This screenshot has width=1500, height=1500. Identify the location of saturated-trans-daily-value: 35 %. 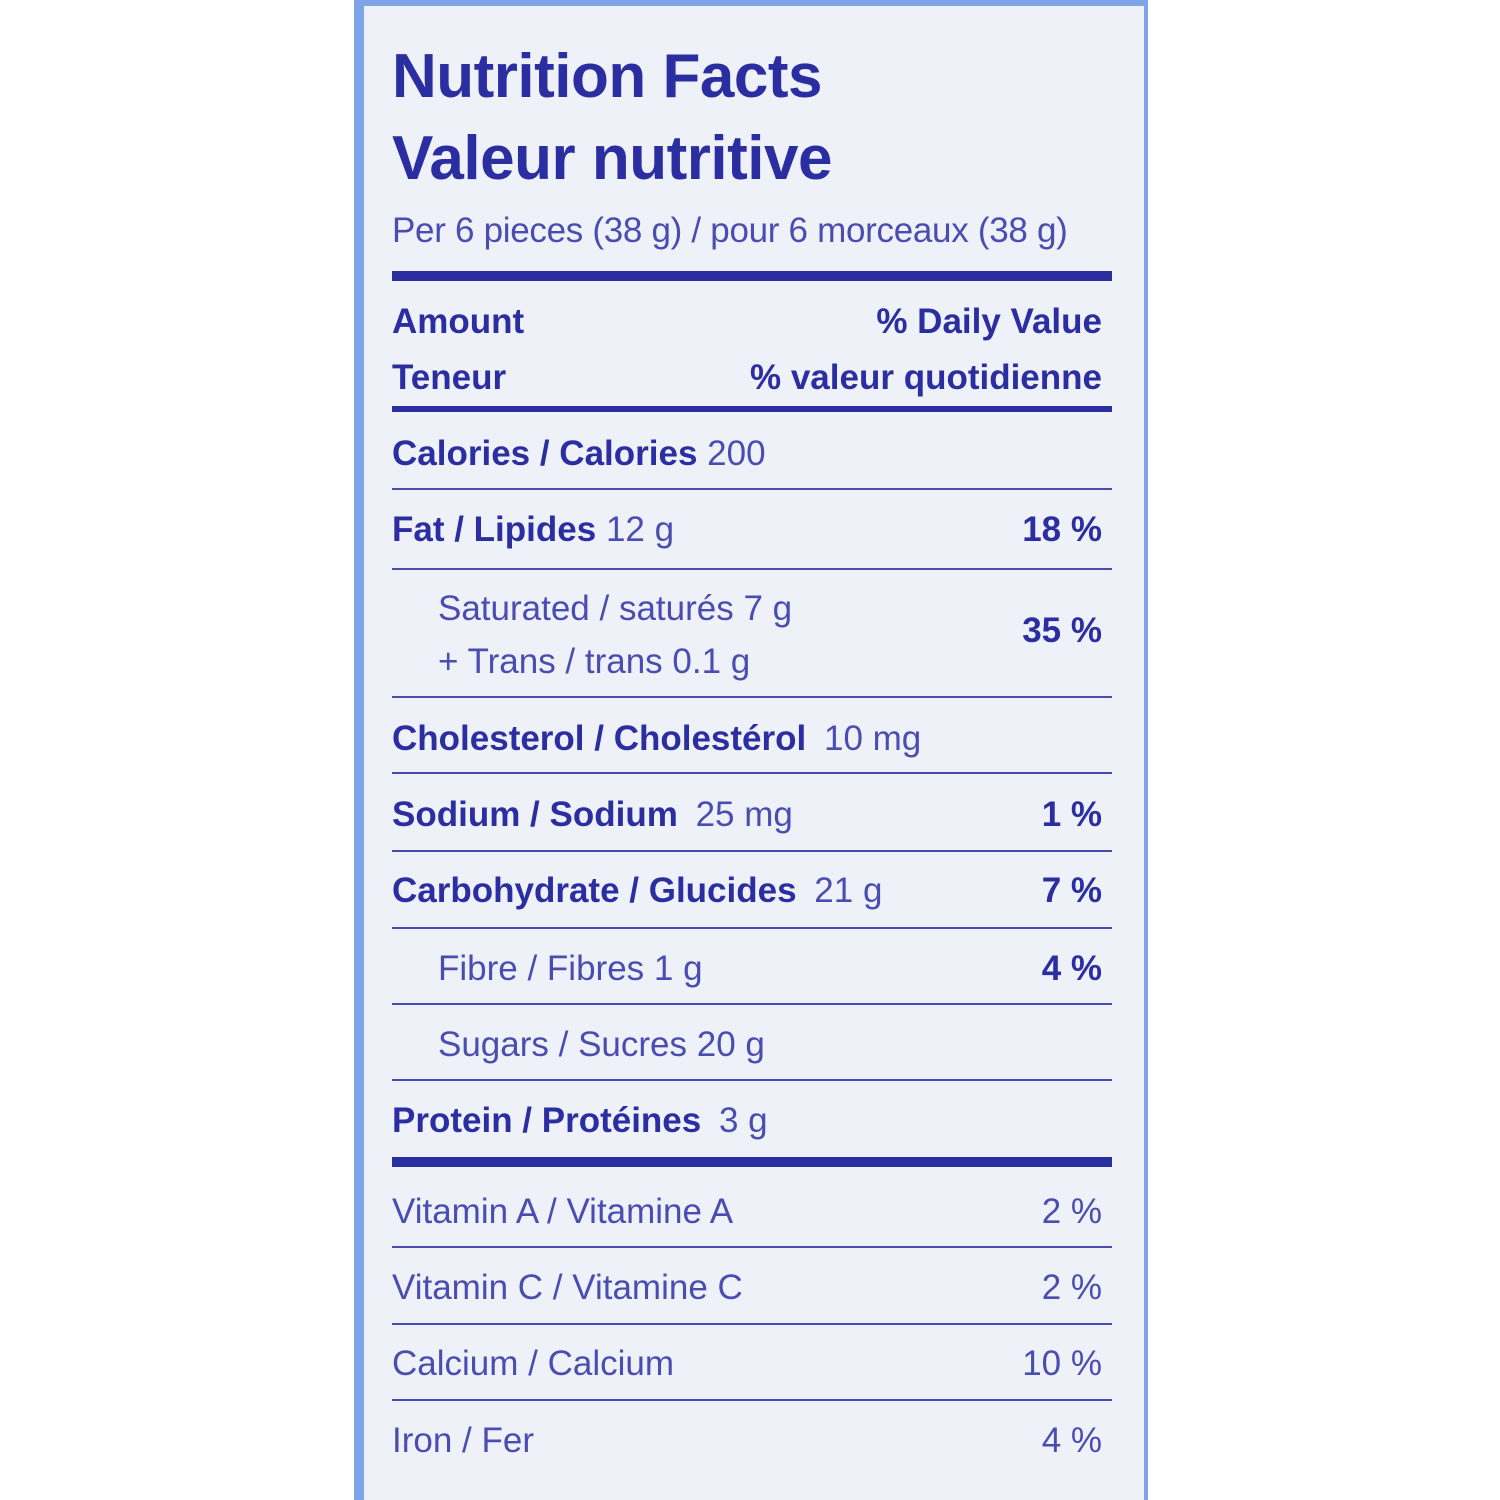
(1062, 630).